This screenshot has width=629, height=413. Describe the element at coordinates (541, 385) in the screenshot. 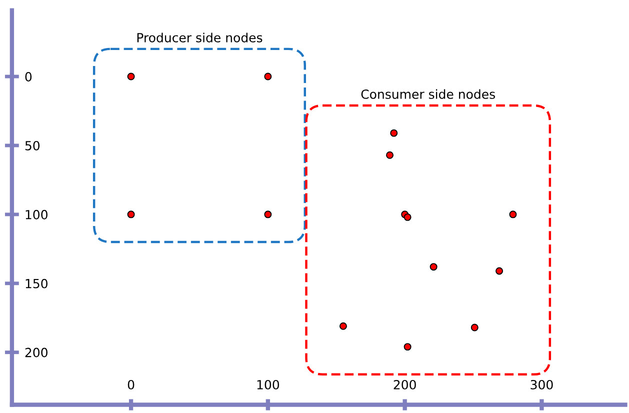

I see `x-tick-label: 300` at that location.